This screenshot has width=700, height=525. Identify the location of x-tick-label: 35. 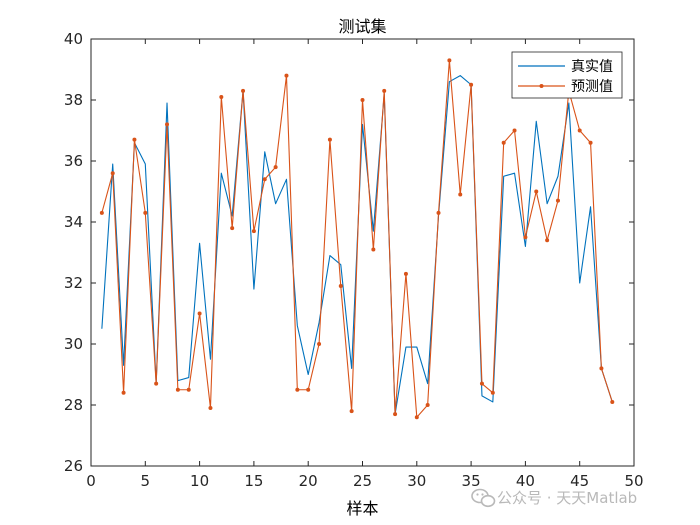
(471, 481).